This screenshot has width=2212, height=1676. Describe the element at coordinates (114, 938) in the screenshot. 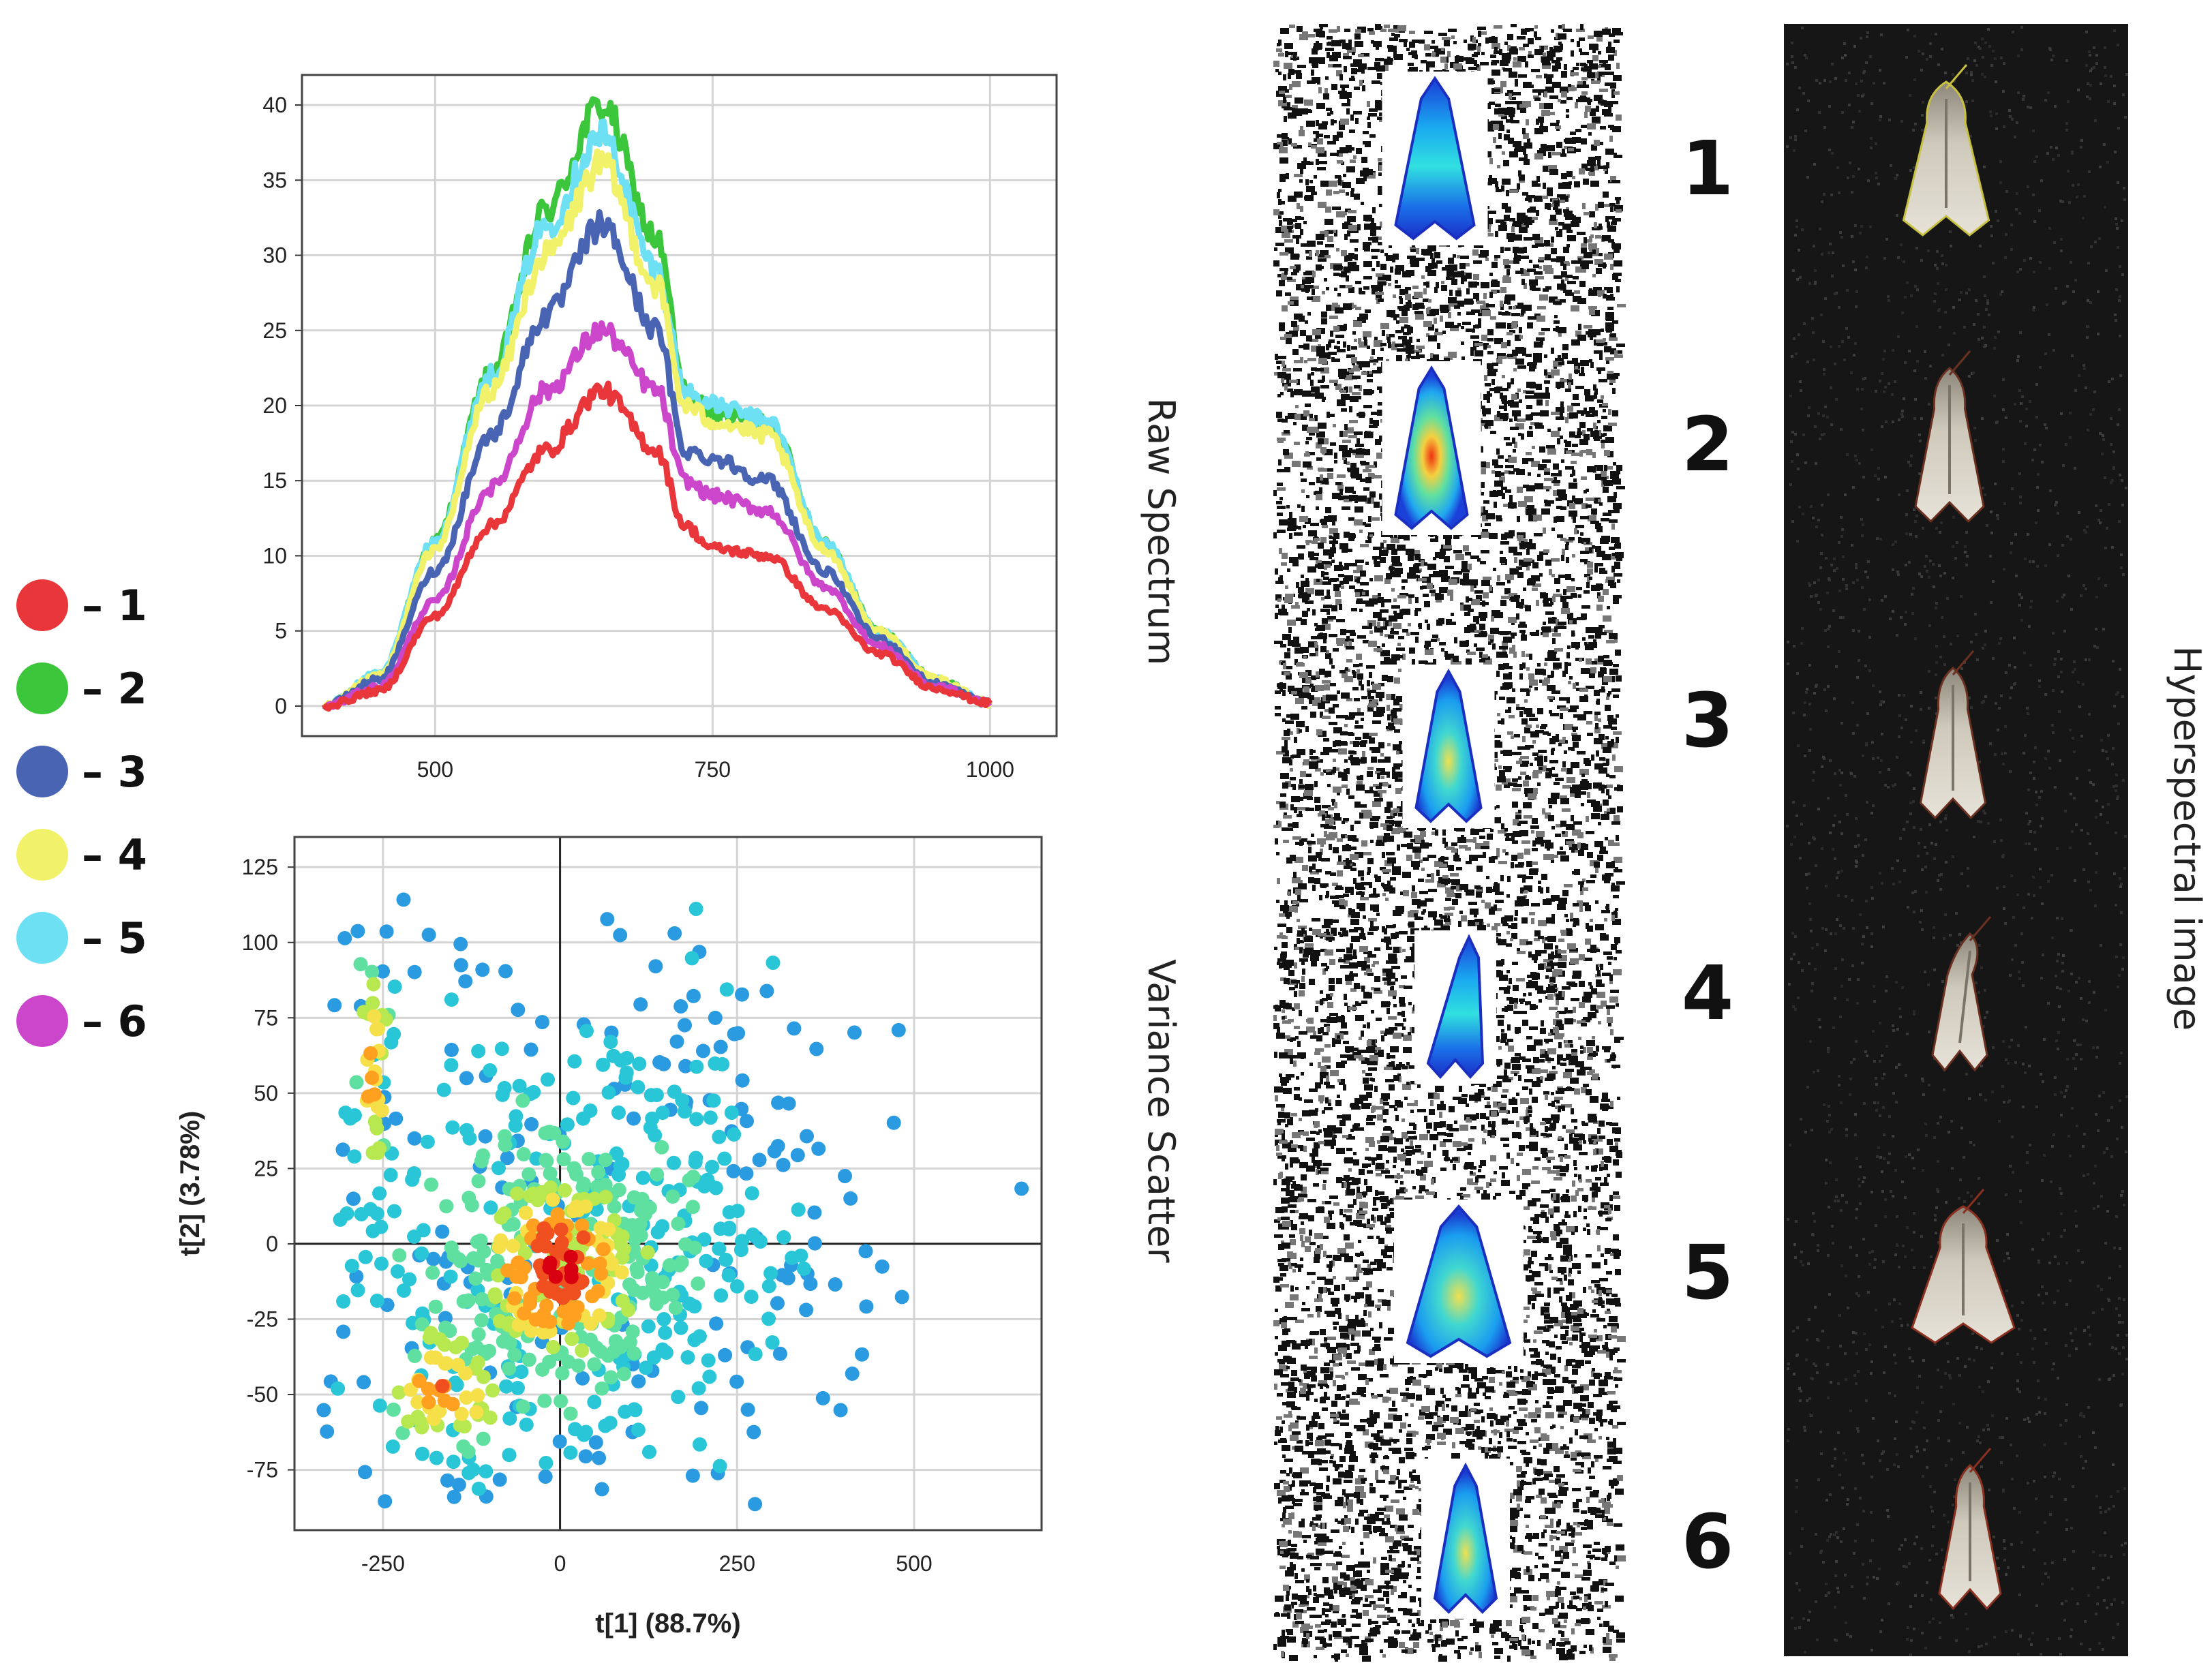

I see `legend-label-5: – 5` at that location.